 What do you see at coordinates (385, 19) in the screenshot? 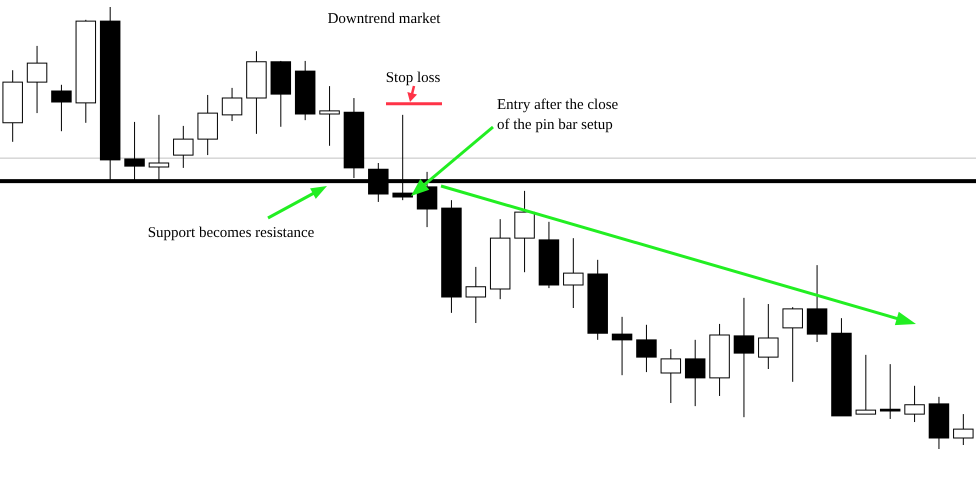
I see `chart-title: Downtrend market` at bounding box center [385, 19].